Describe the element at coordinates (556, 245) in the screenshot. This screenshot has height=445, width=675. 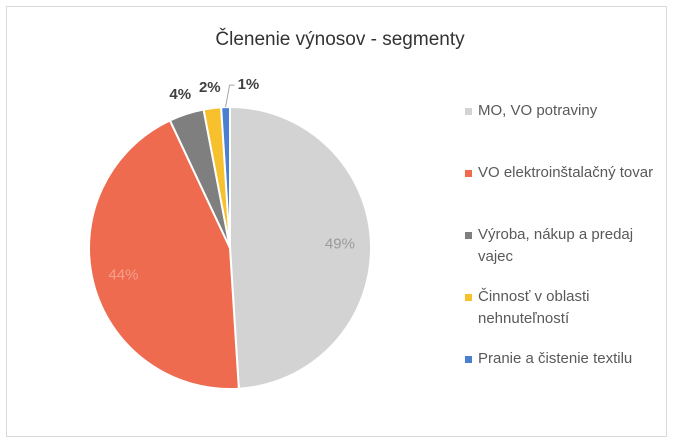
I see `legend-label: Výroba, nákup a predaj vajec` at that location.